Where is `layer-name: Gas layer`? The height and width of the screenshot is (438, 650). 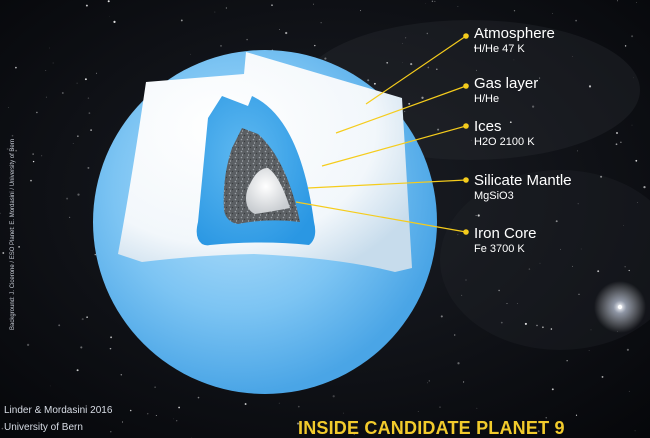
layer-name: Gas layer is located at coordinates (506, 83).